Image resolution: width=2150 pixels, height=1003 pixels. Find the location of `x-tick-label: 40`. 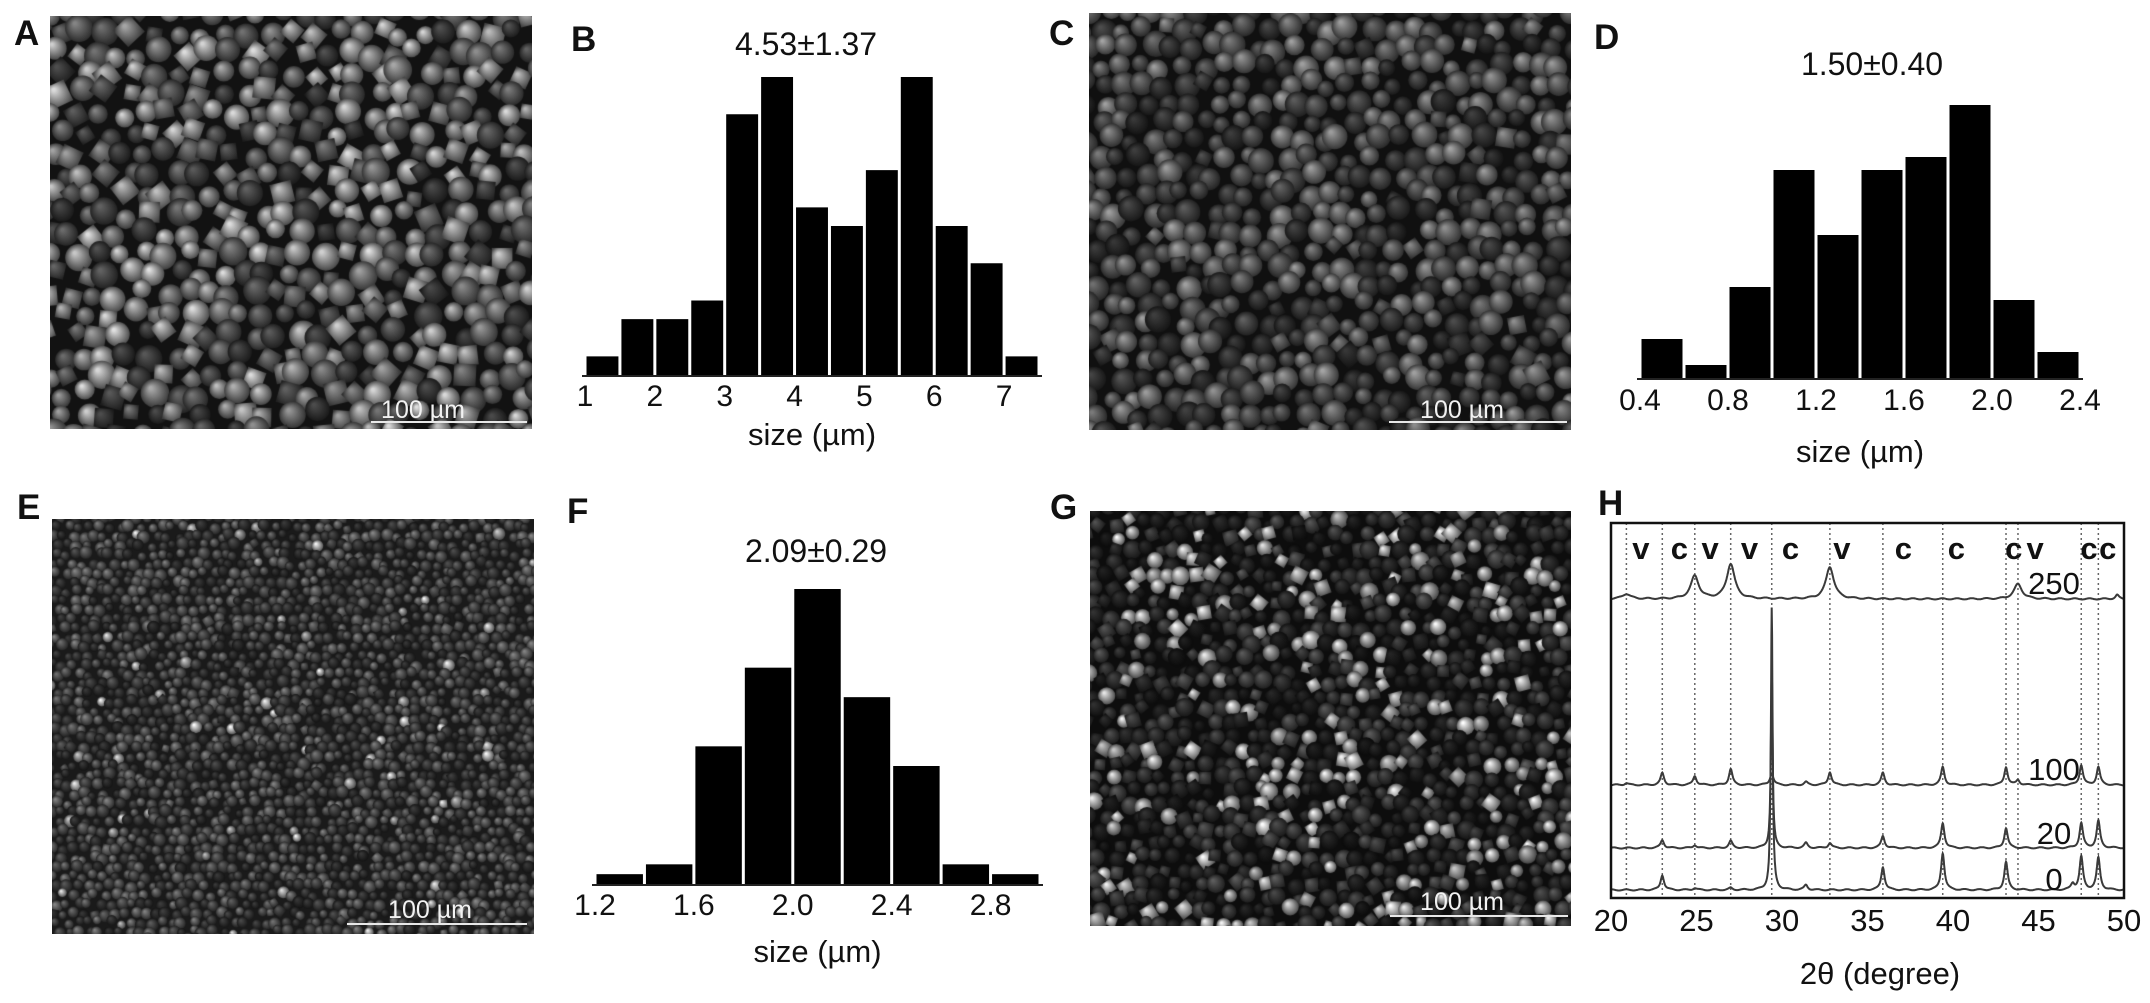

x-tick-label: 40 is located at coordinates (1953, 920).